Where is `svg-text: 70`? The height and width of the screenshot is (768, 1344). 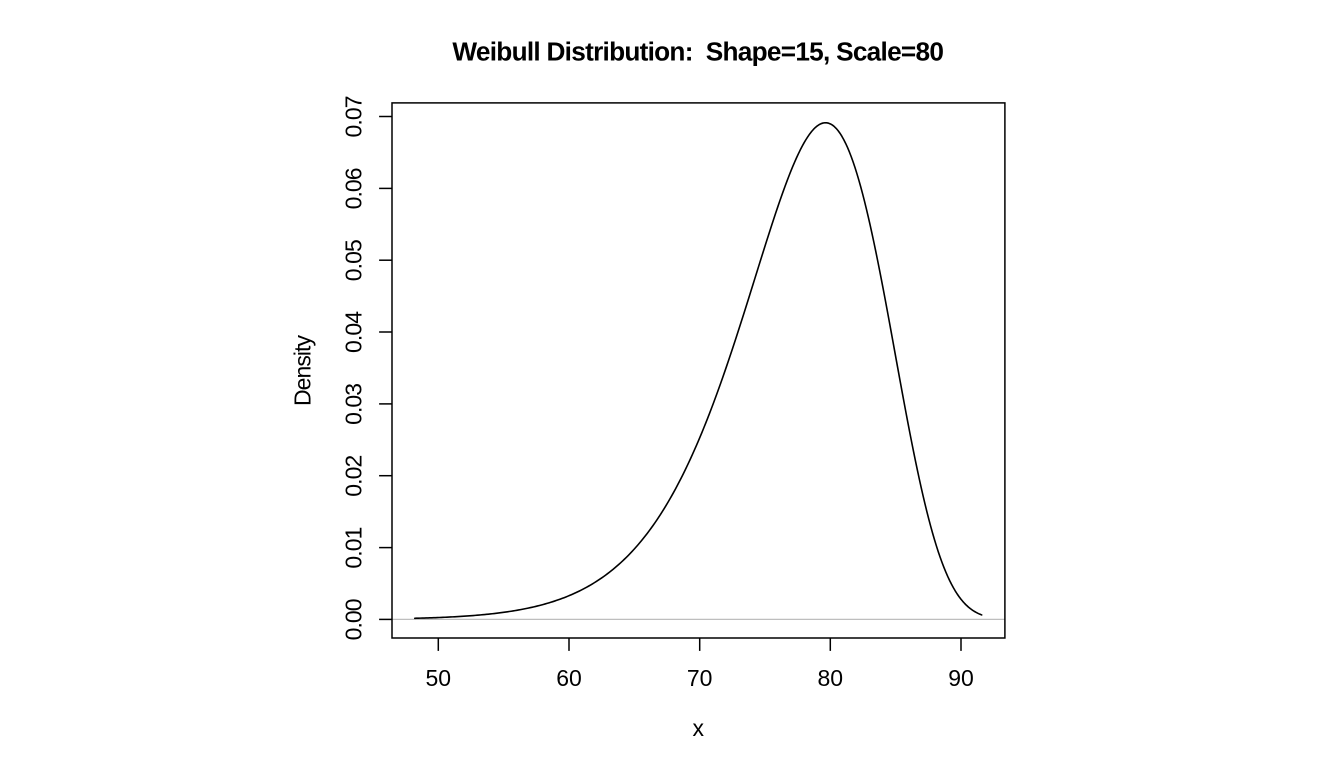
svg-text: 70 is located at coordinates (700, 678).